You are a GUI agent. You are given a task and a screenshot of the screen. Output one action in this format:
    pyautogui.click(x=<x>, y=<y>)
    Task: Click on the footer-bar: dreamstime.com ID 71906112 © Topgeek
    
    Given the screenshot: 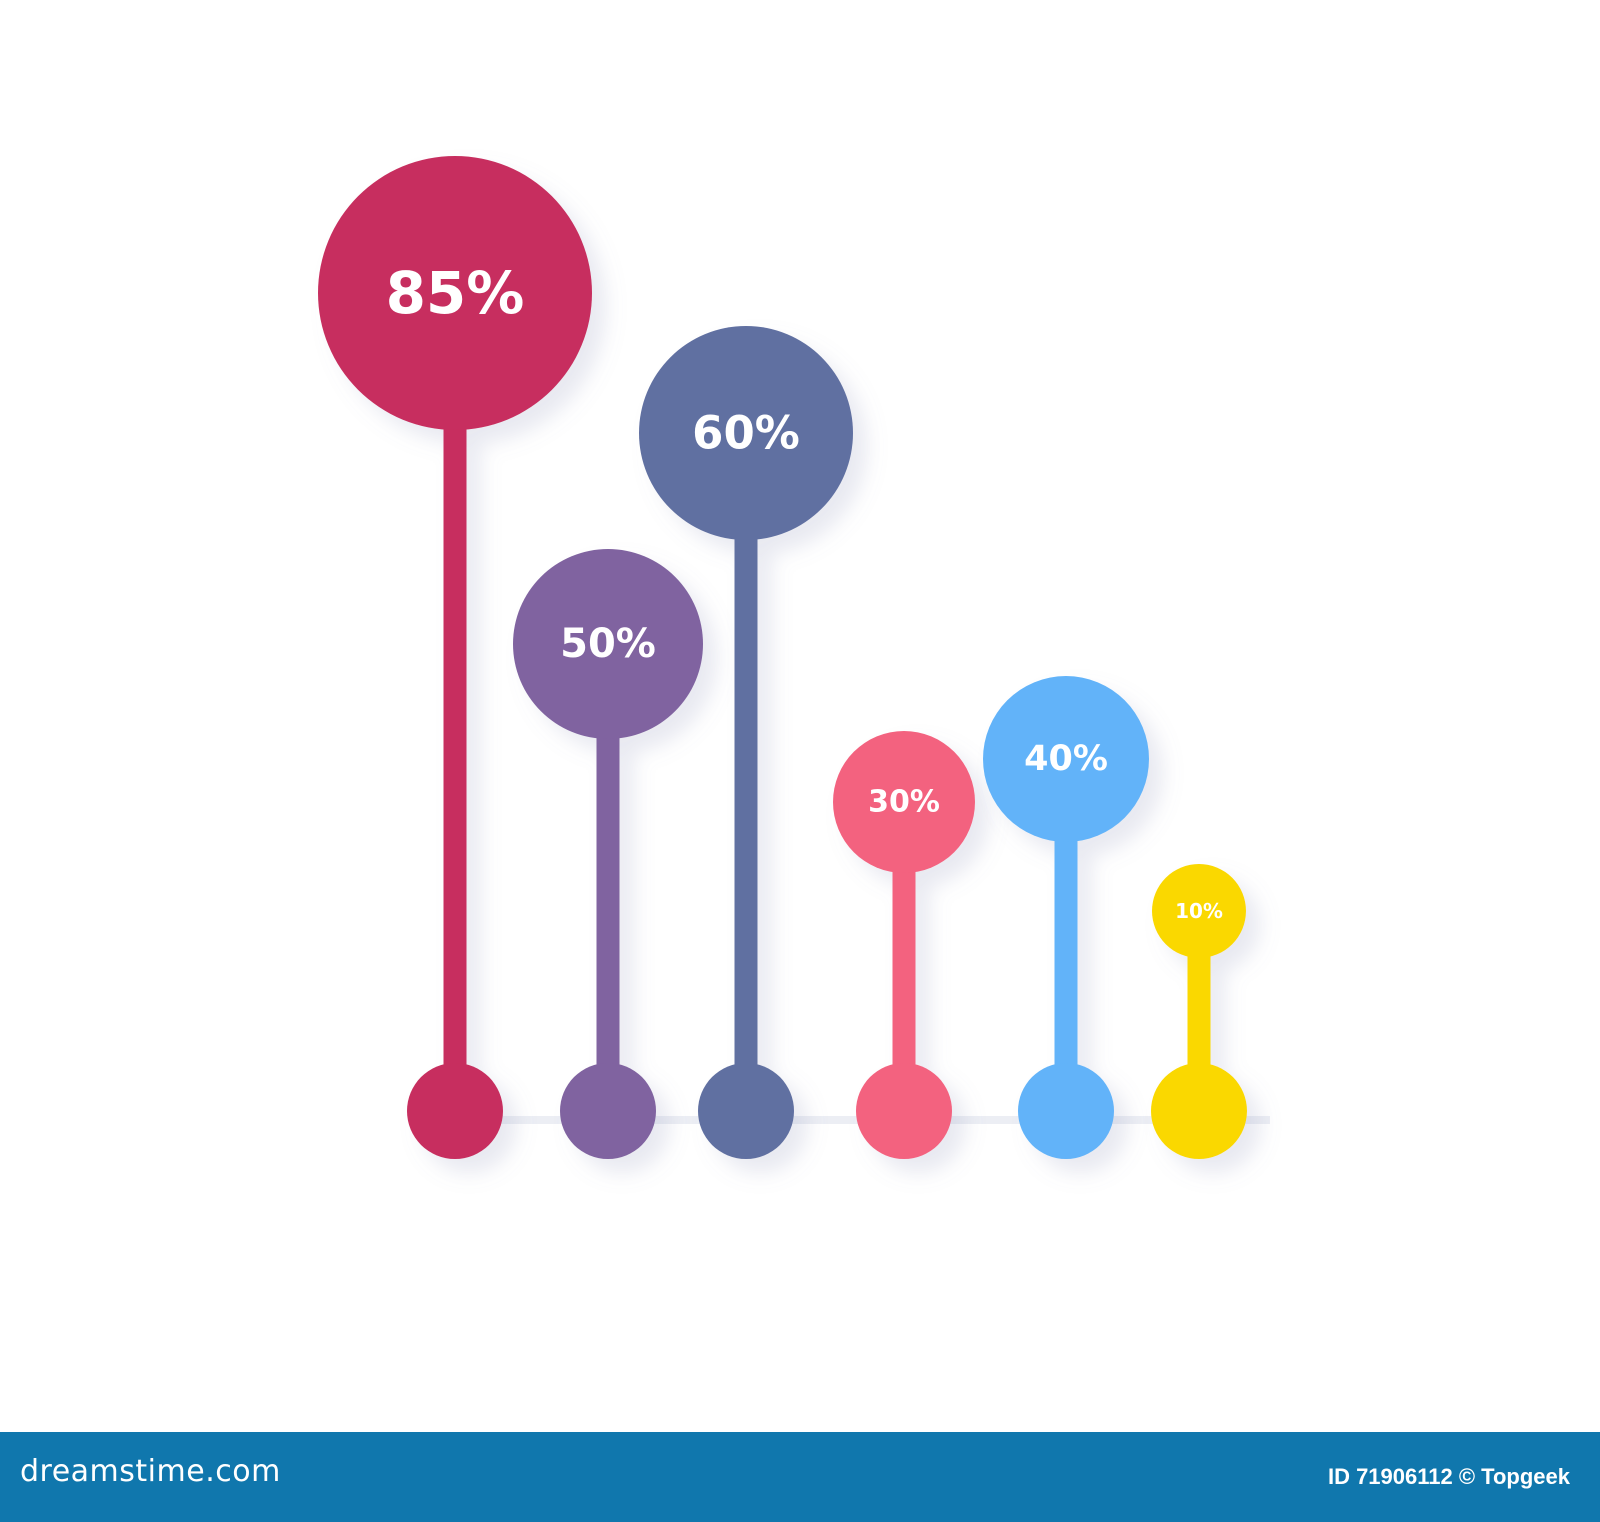 What is the action you would take?
    pyautogui.click(x=800, y=1477)
    